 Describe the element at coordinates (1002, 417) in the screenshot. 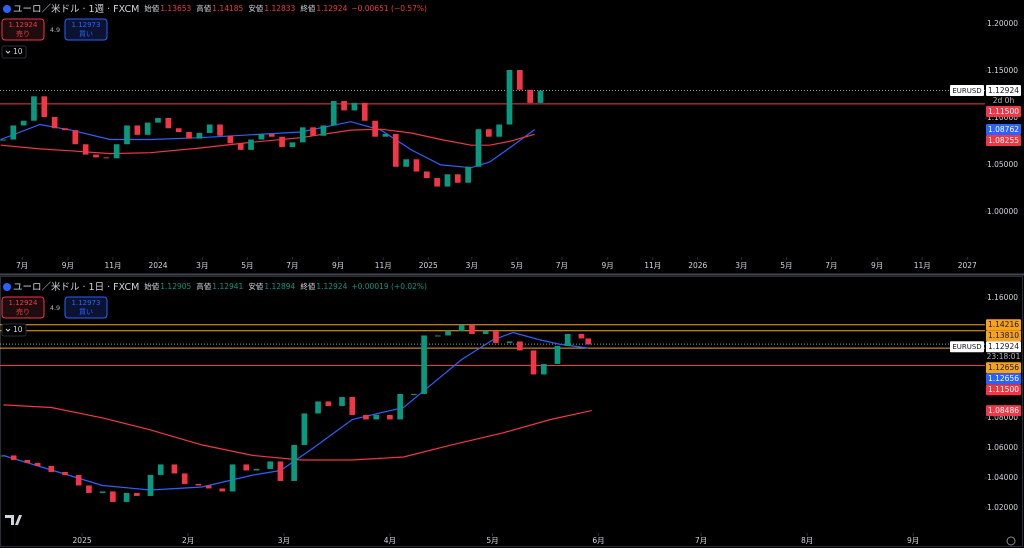

I see `y-tick-label: 1.08000` at that location.